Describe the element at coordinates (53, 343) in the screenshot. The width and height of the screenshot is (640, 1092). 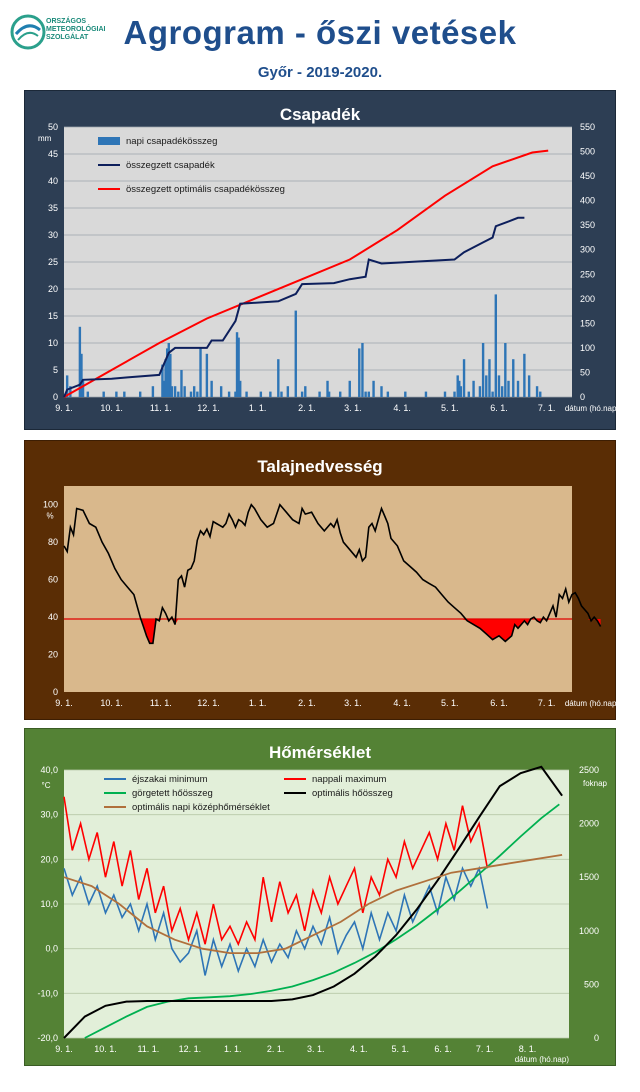
I see `y-tick-label: 10` at that location.